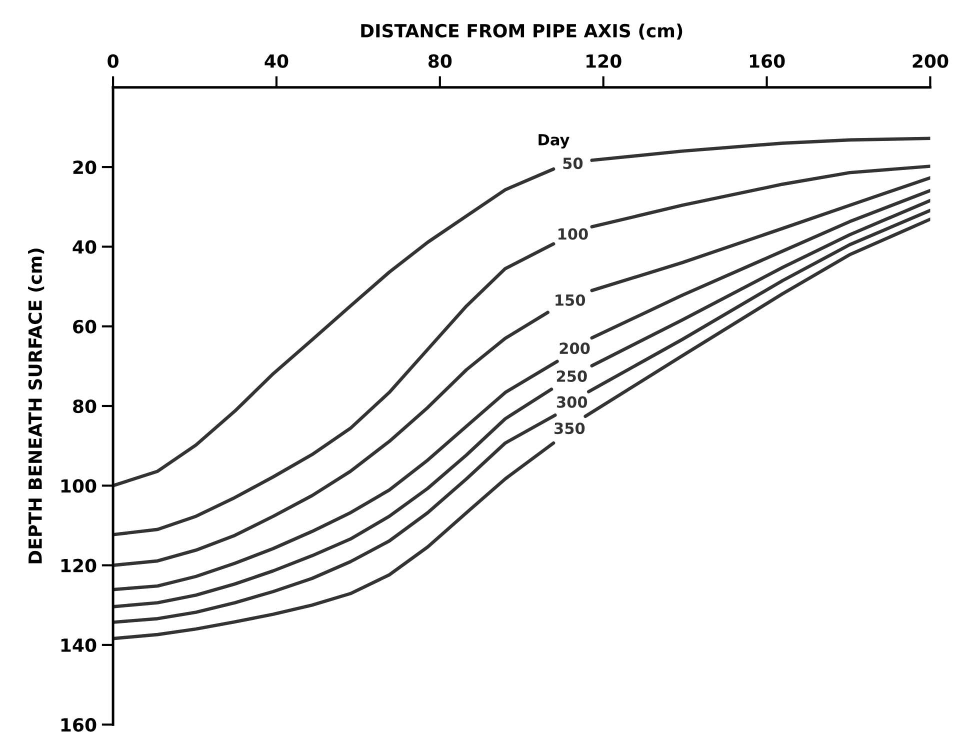 The image size is (958, 747). What do you see at coordinates (36, 406) in the screenshot?
I see `y-axis-title: DEPTH BENEATH SURFACE (cm)` at bounding box center [36, 406].